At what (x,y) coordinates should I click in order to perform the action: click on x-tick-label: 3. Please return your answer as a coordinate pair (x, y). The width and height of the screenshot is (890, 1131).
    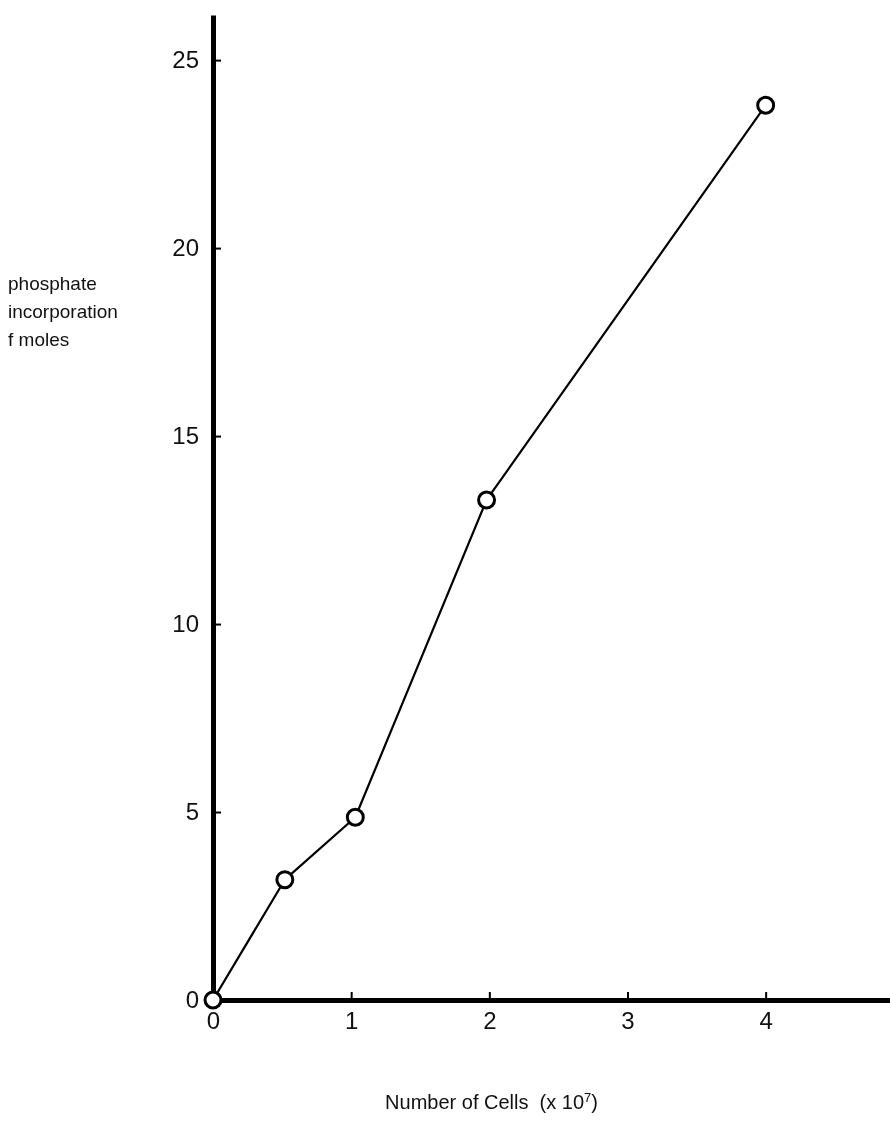
    Looking at the image, I should click on (628, 1021).